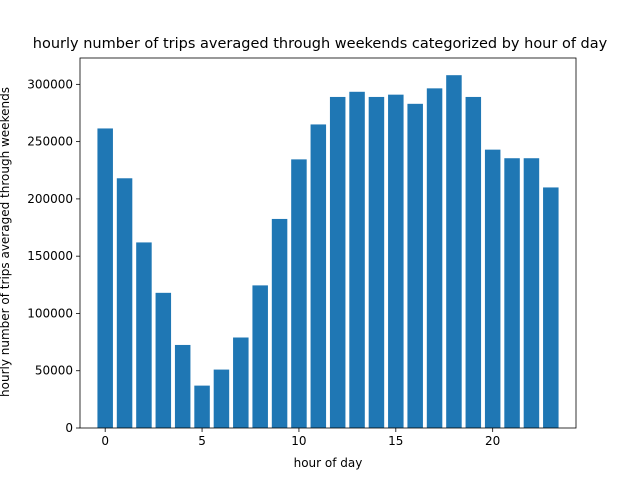 Image resolution: width=640 pixels, height=480 pixels. I want to click on y-tick-label: 200000, so click(50, 199).